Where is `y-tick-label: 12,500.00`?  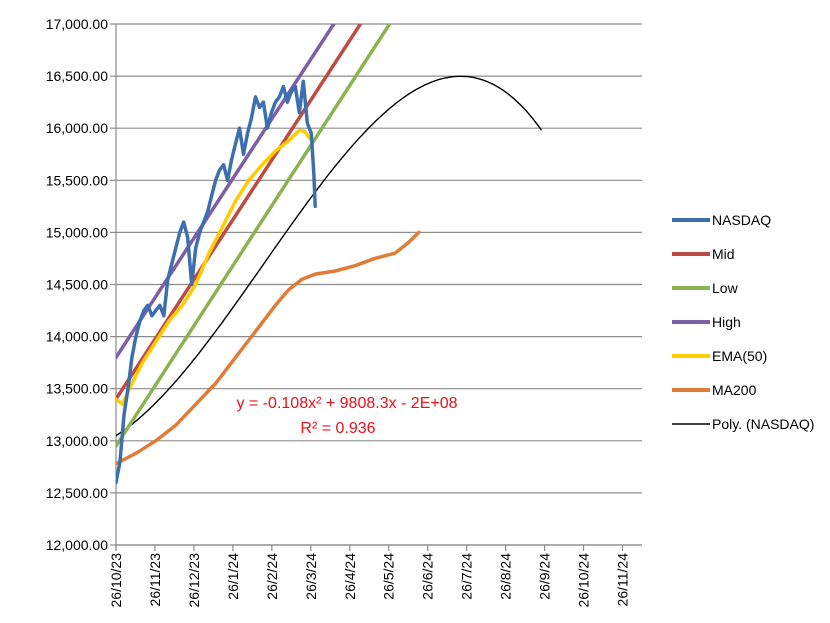 y-tick-label: 12,500.00 is located at coordinates (77, 493).